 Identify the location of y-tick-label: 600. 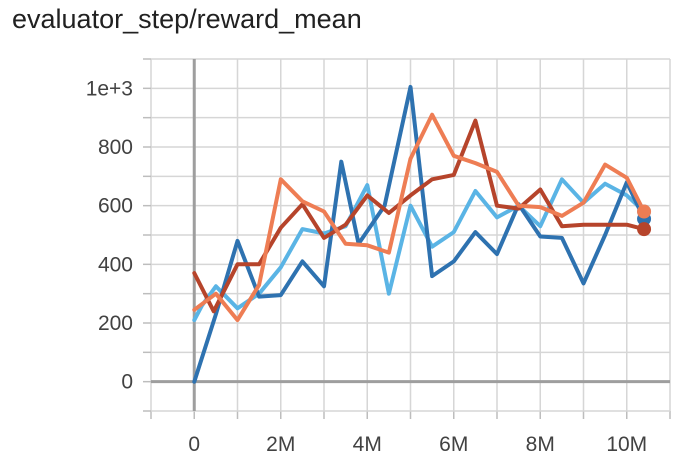
(115, 206).